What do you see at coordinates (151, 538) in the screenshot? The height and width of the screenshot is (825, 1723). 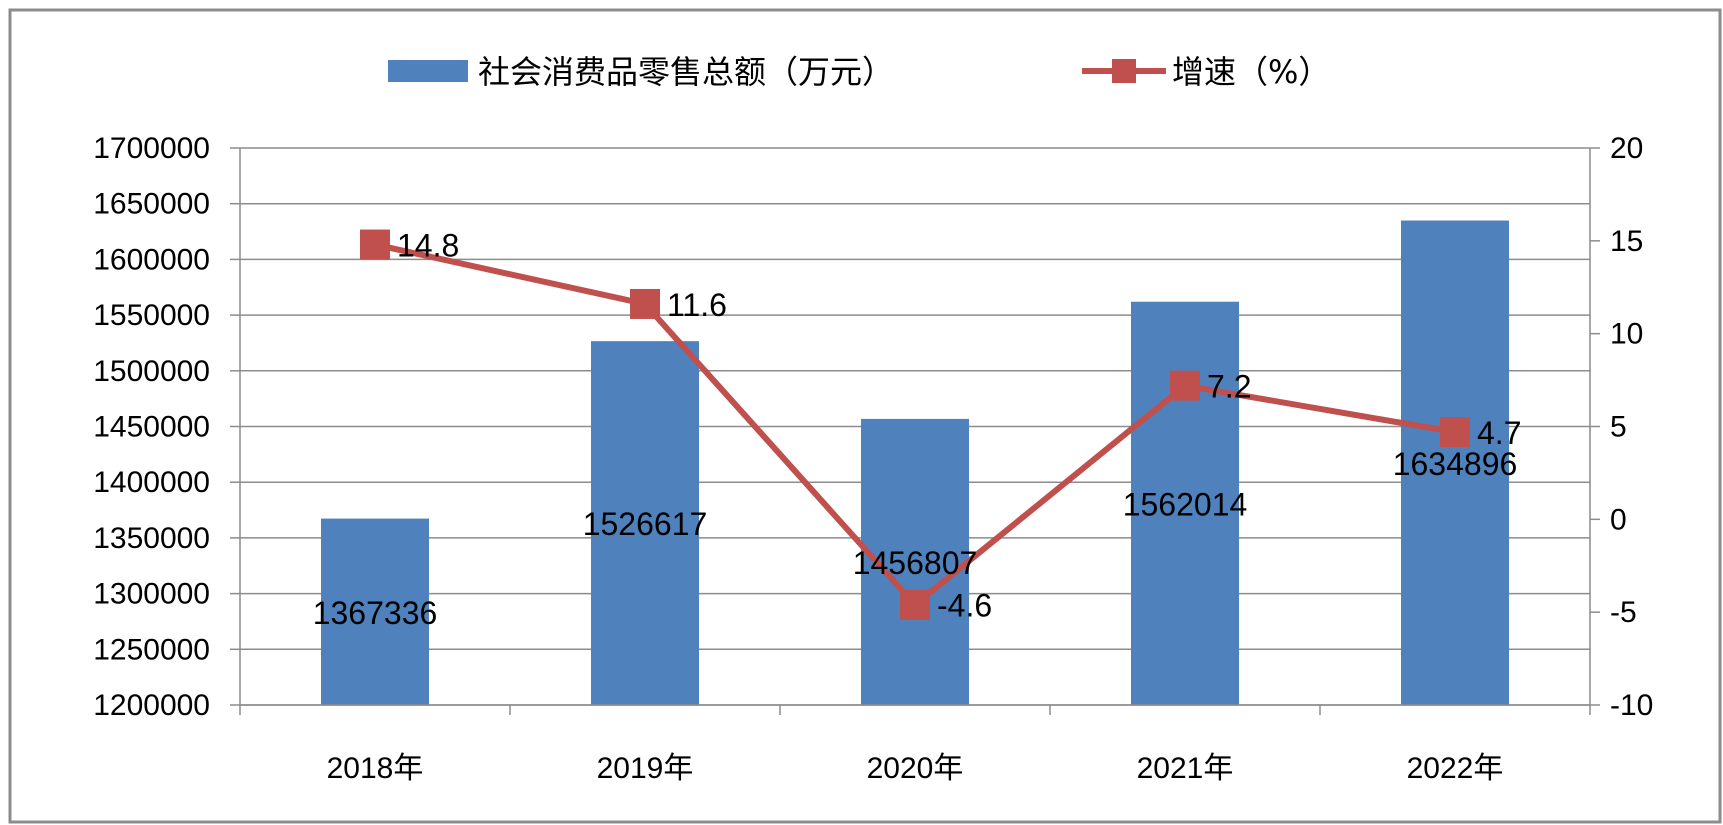 I see `y-left-tick-label: 1350000` at bounding box center [151, 538].